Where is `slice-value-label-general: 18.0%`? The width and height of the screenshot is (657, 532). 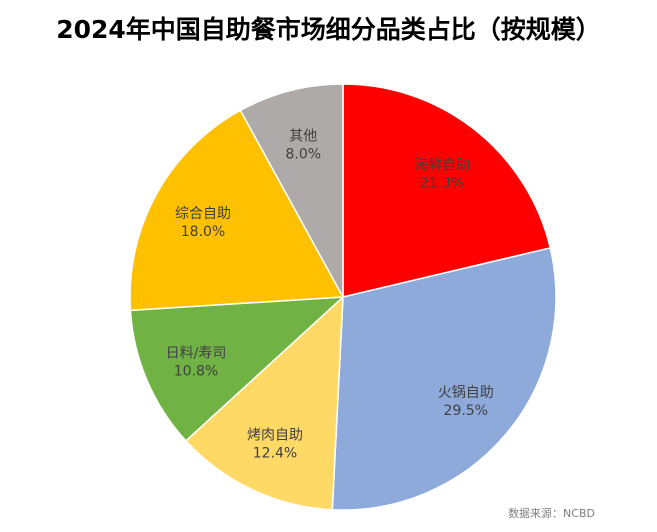 slice-value-label-general: 18.0% is located at coordinates (203, 232).